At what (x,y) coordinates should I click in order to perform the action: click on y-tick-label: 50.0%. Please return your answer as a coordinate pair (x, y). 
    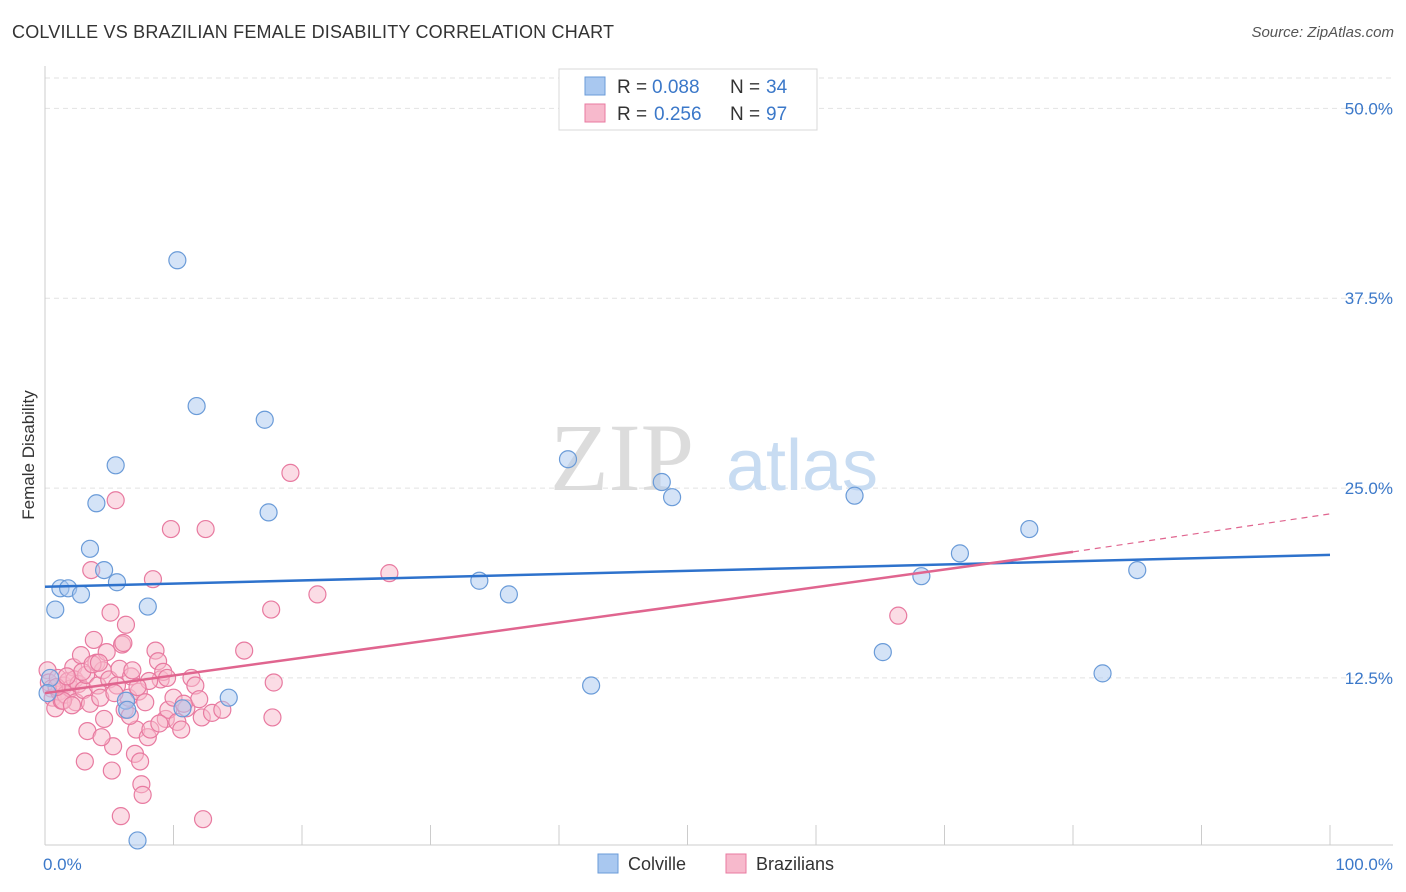
    Looking at the image, I should click on (1369, 108).